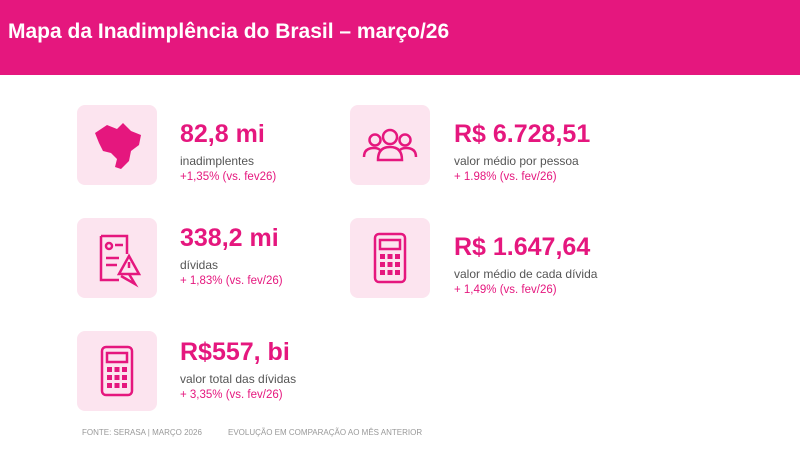 The image size is (800, 450). I want to click on card-value: R$ 6.728,51, so click(522, 134).